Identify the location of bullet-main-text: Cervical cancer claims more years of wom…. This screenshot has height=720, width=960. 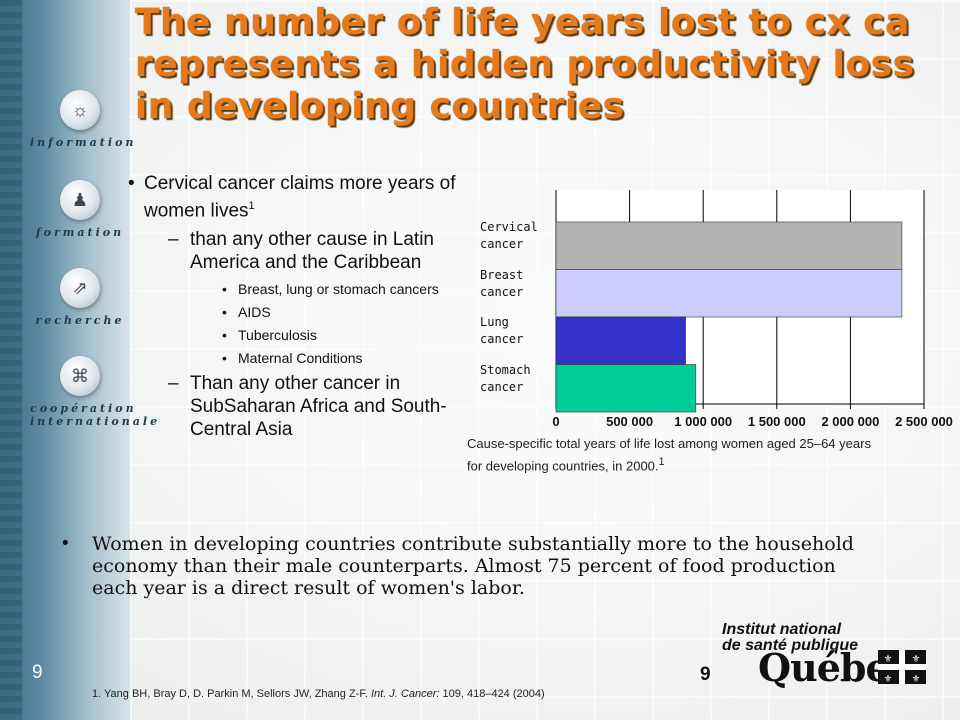
(300, 197).